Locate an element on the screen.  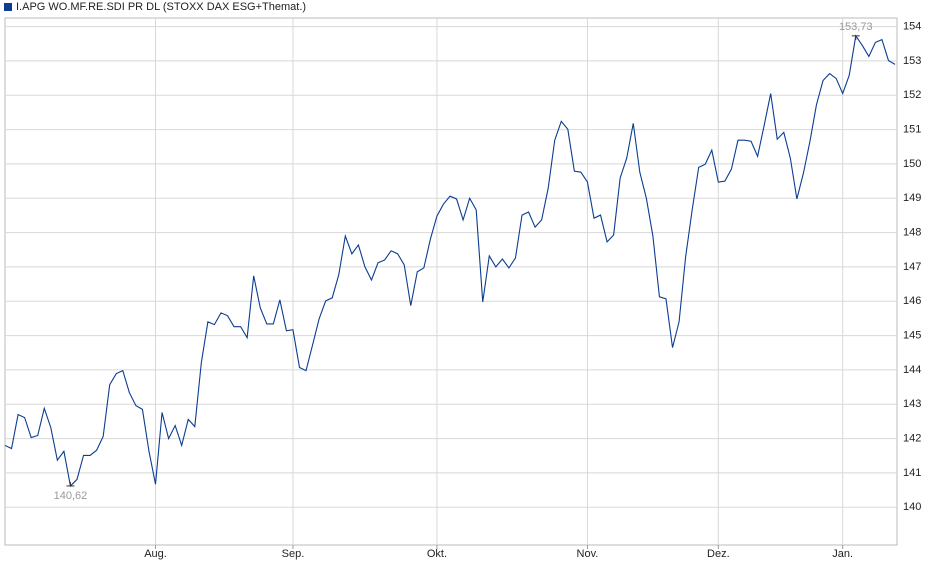
y-tick-label: 140 is located at coordinates (912, 507).